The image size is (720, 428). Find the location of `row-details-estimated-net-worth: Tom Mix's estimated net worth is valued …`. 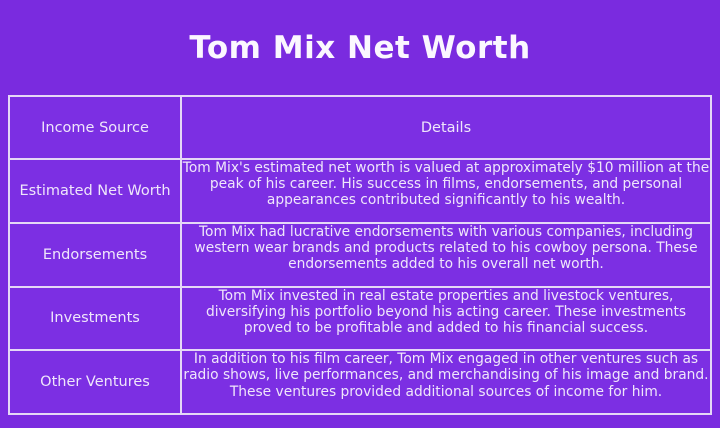

row-details-estimated-net-worth: Tom Mix's estimated net worth is valued … is located at coordinates (446, 191).